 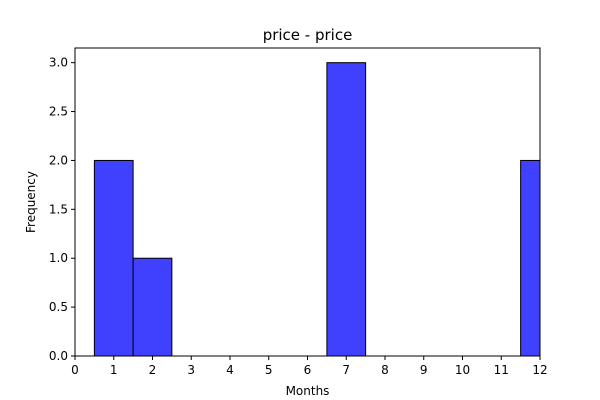 What do you see at coordinates (153, 370) in the screenshot?
I see `x-tick-label: 2` at bounding box center [153, 370].